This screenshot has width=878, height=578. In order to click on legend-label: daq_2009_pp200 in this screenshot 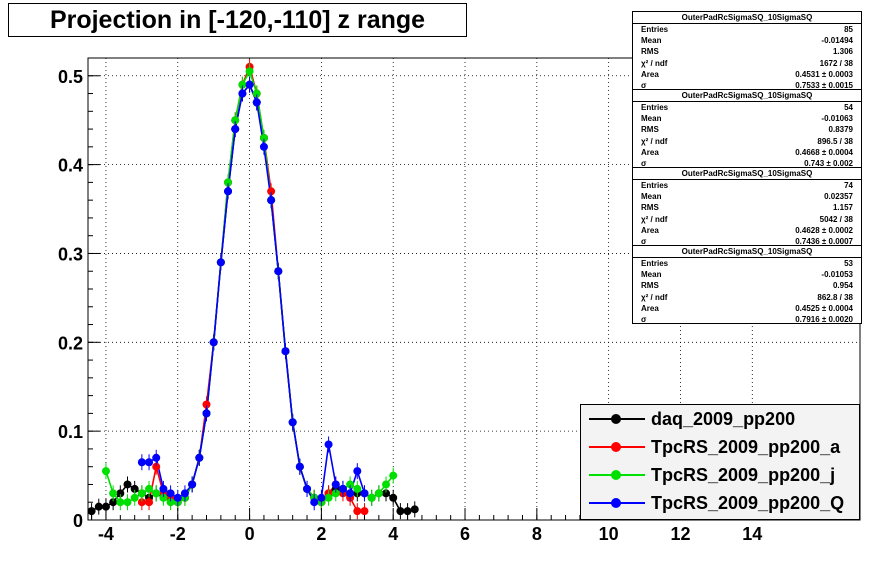, I will do `click(723, 418)`.